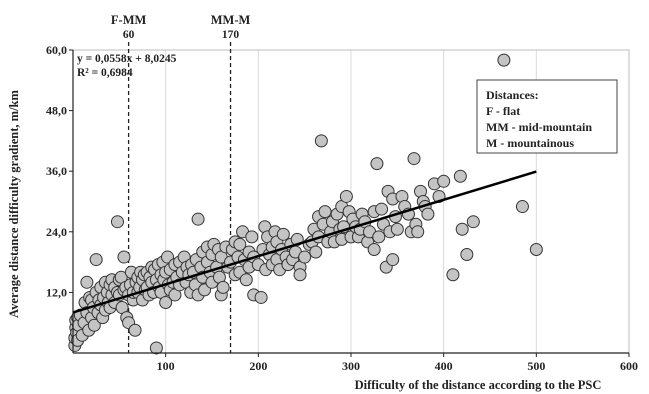 The width and height of the screenshot is (649, 394). I want to click on y-tick-label-24: 24,0, so click(56, 232).